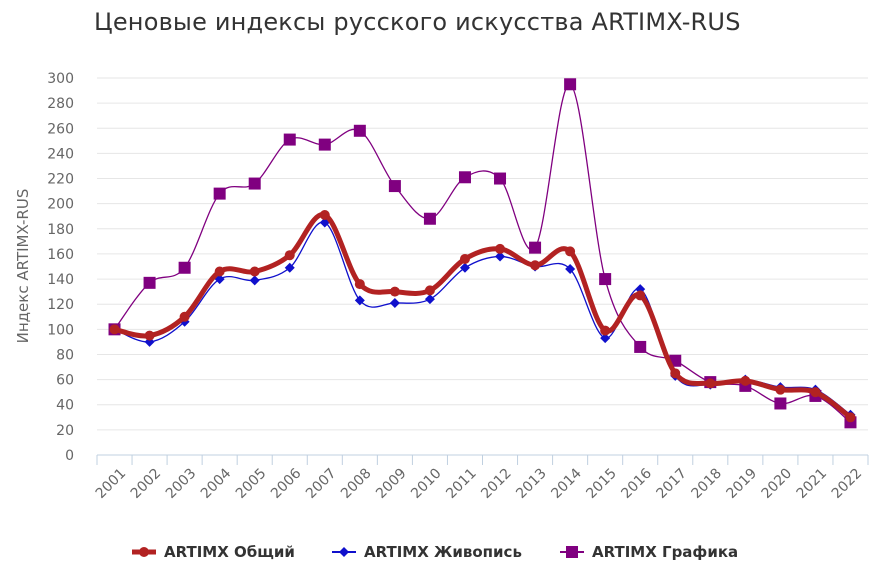  Describe the element at coordinates (60, 79) in the screenshot. I see `y-tick-label: 300` at that location.